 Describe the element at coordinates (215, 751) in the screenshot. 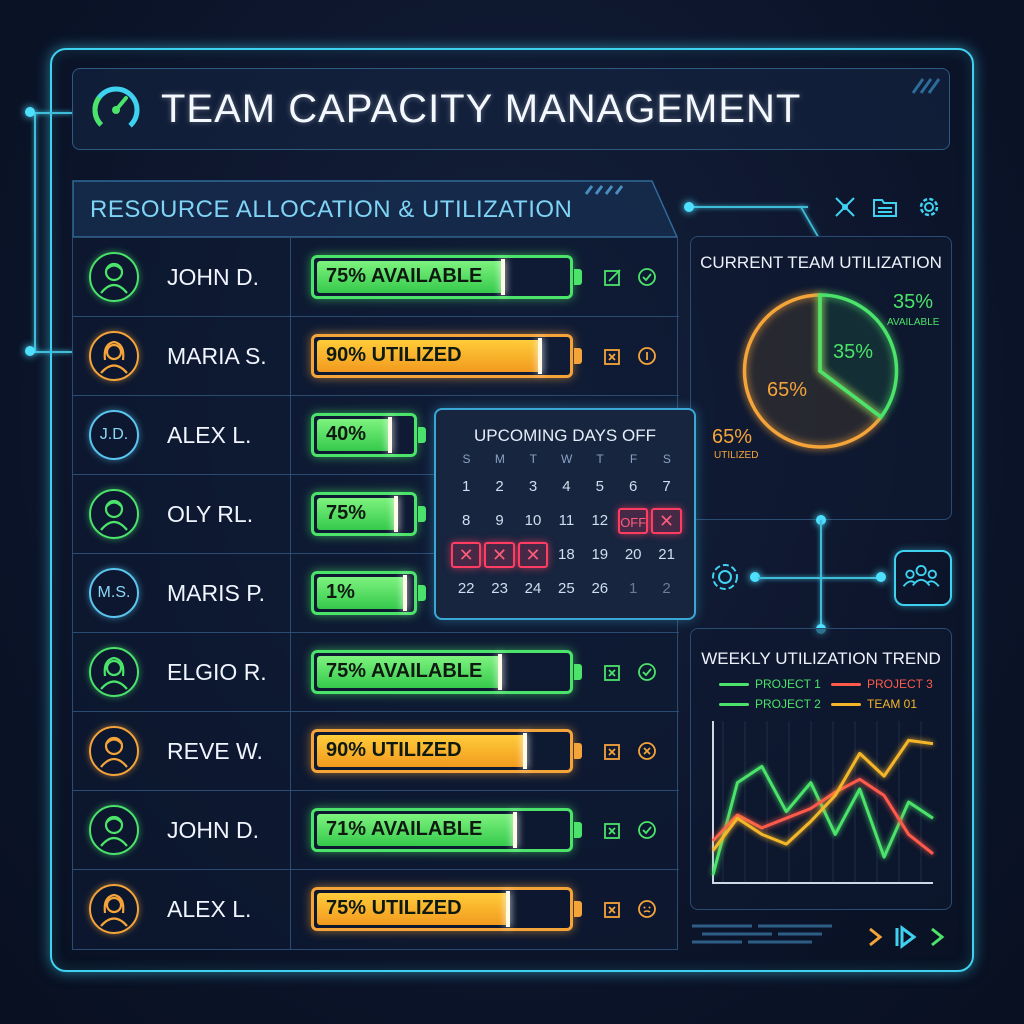

I see `resource-name: REVE W.` at that location.